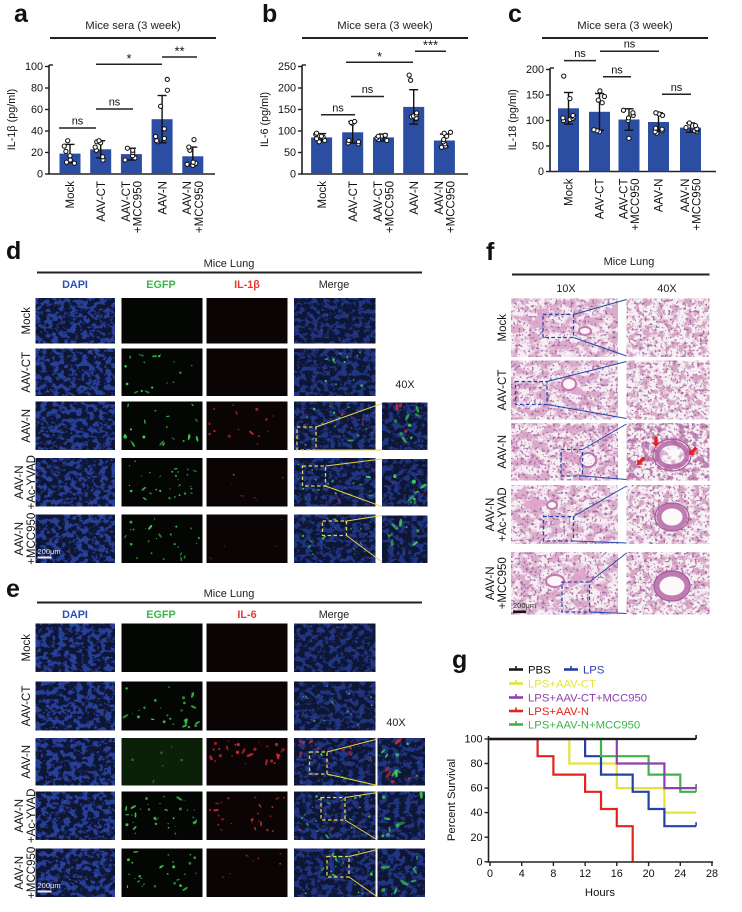 This screenshot has width=742, height=912. Describe the element at coordinates (553, 874) in the screenshot. I see `svg-text: 8` at that location.